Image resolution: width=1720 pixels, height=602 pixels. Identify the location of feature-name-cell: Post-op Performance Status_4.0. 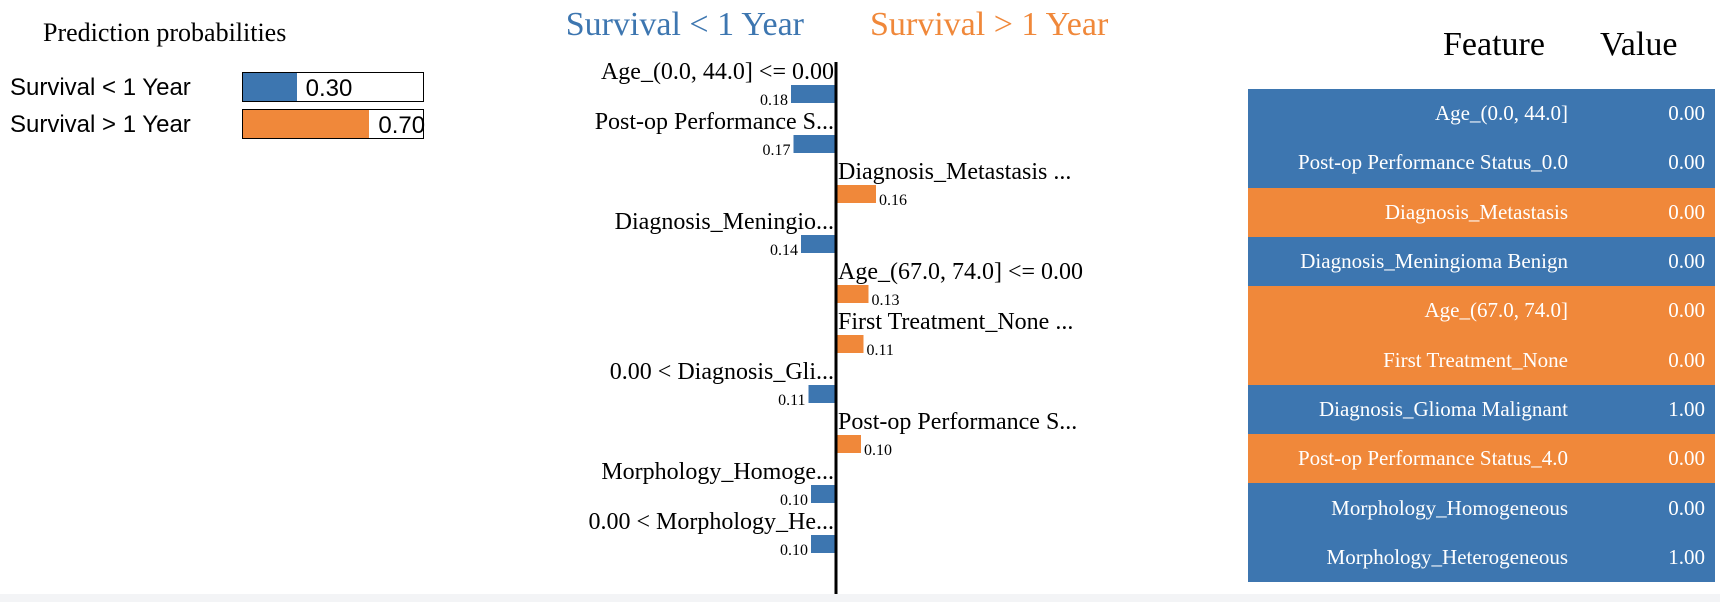
(1432, 458).